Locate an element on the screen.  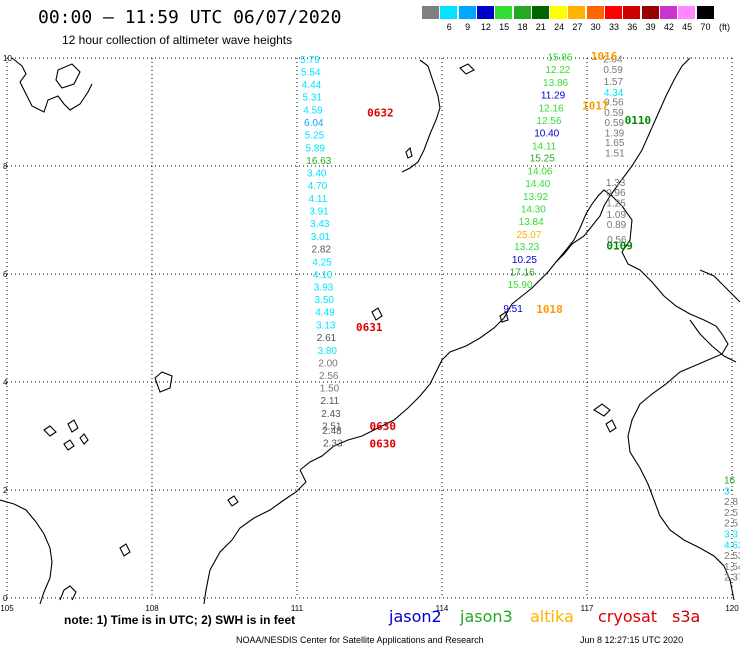
colorbar-label: 24 is located at coordinates (559, 27).